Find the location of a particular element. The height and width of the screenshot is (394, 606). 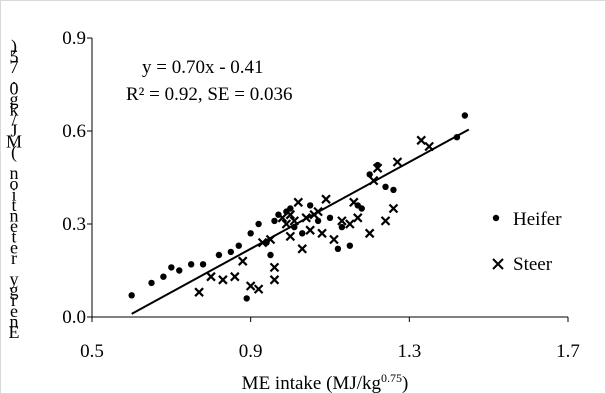

y-axis-label-char: E is located at coordinates (14, 332).